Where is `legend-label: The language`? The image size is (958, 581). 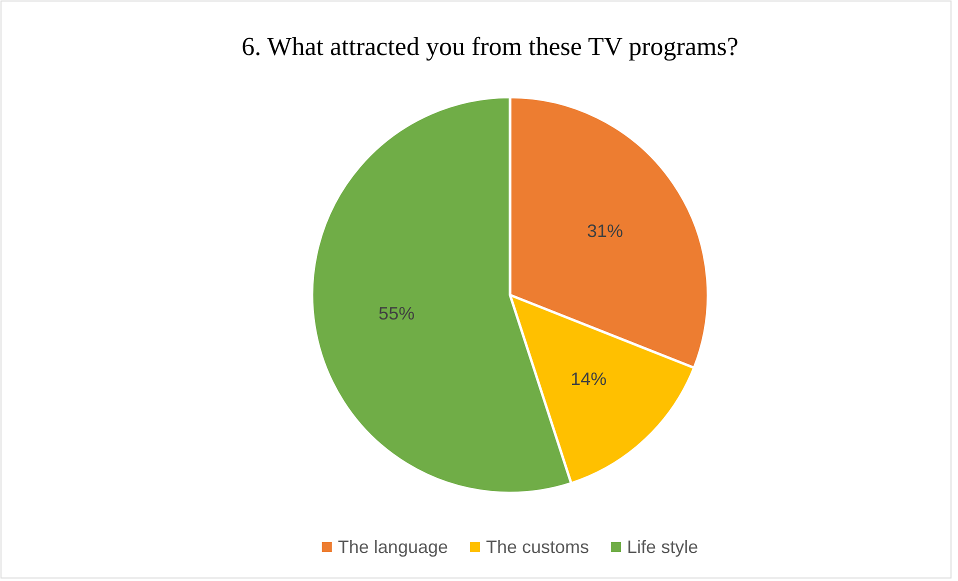
legend-label: The language is located at coordinates (393, 546).